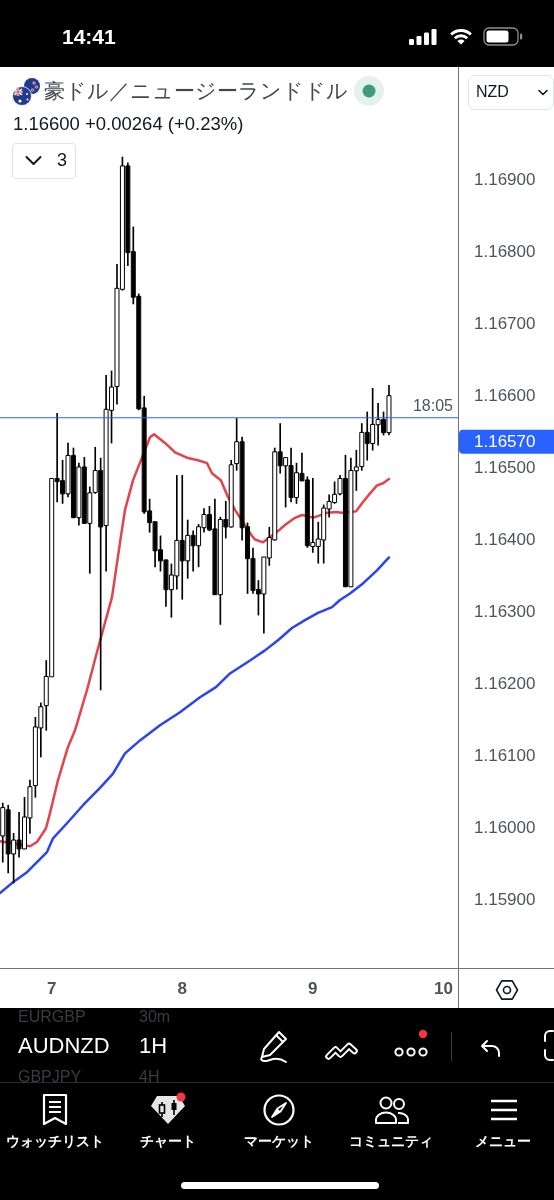  Describe the element at coordinates (433, 406) in the screenshot. I see `annotation: 18:05` at that location.